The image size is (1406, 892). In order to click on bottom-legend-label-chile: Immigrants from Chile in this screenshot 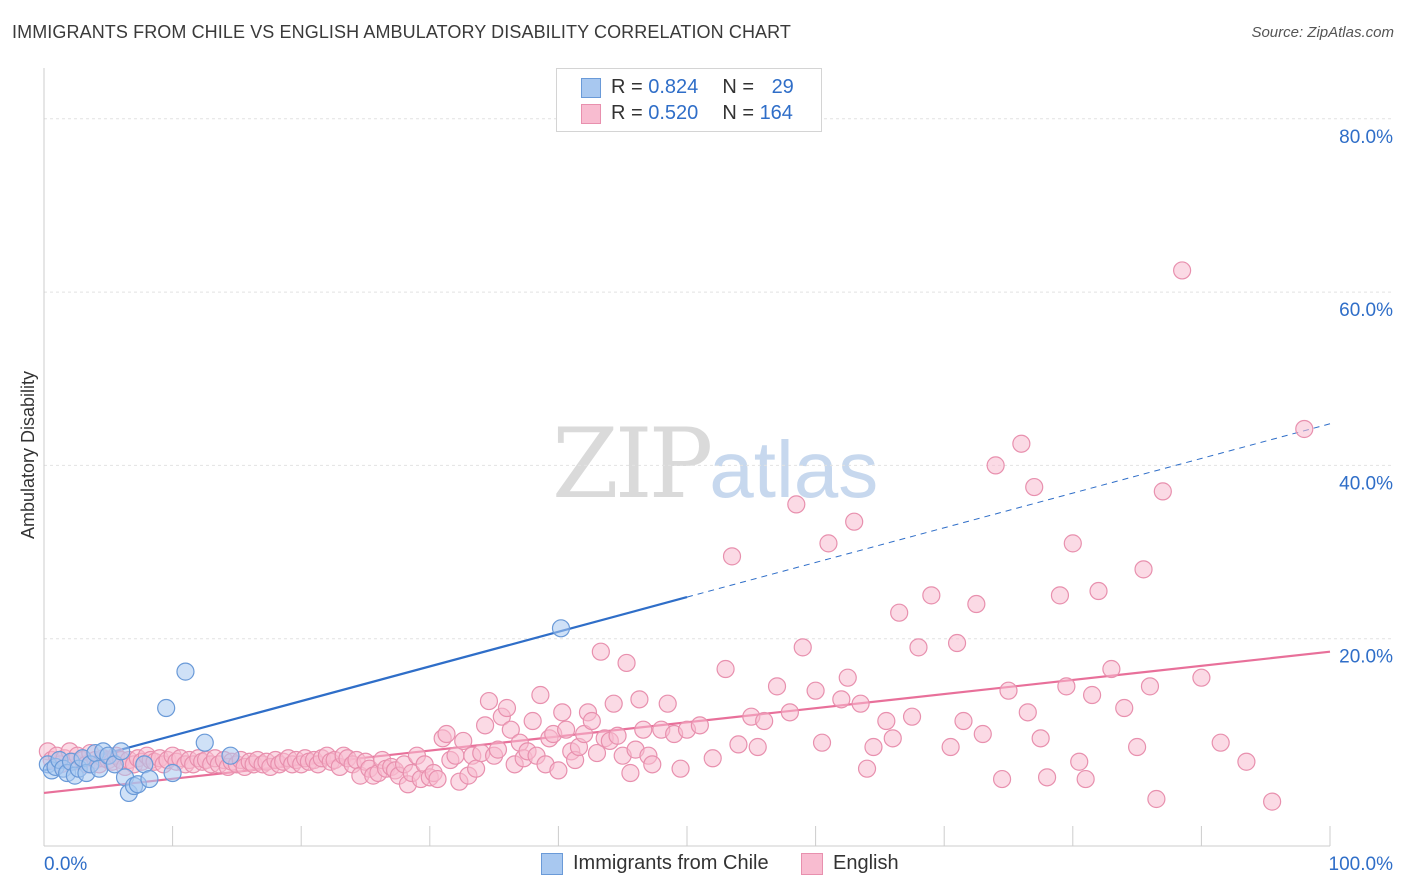, I will do `click(671, 863)`.